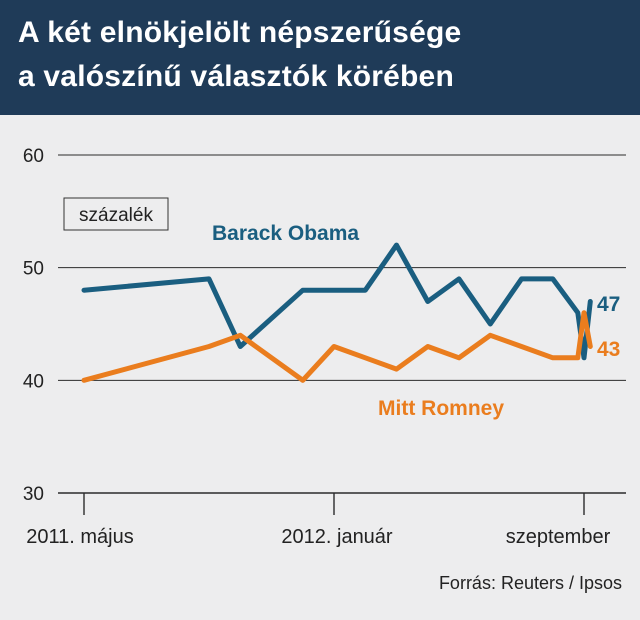 The width and height of the screenshot is (640, 620). What do you see at coordinates (33, 381) in the screenshot?
I see `y-tick-label: 40` at bounding box center [33, 381].